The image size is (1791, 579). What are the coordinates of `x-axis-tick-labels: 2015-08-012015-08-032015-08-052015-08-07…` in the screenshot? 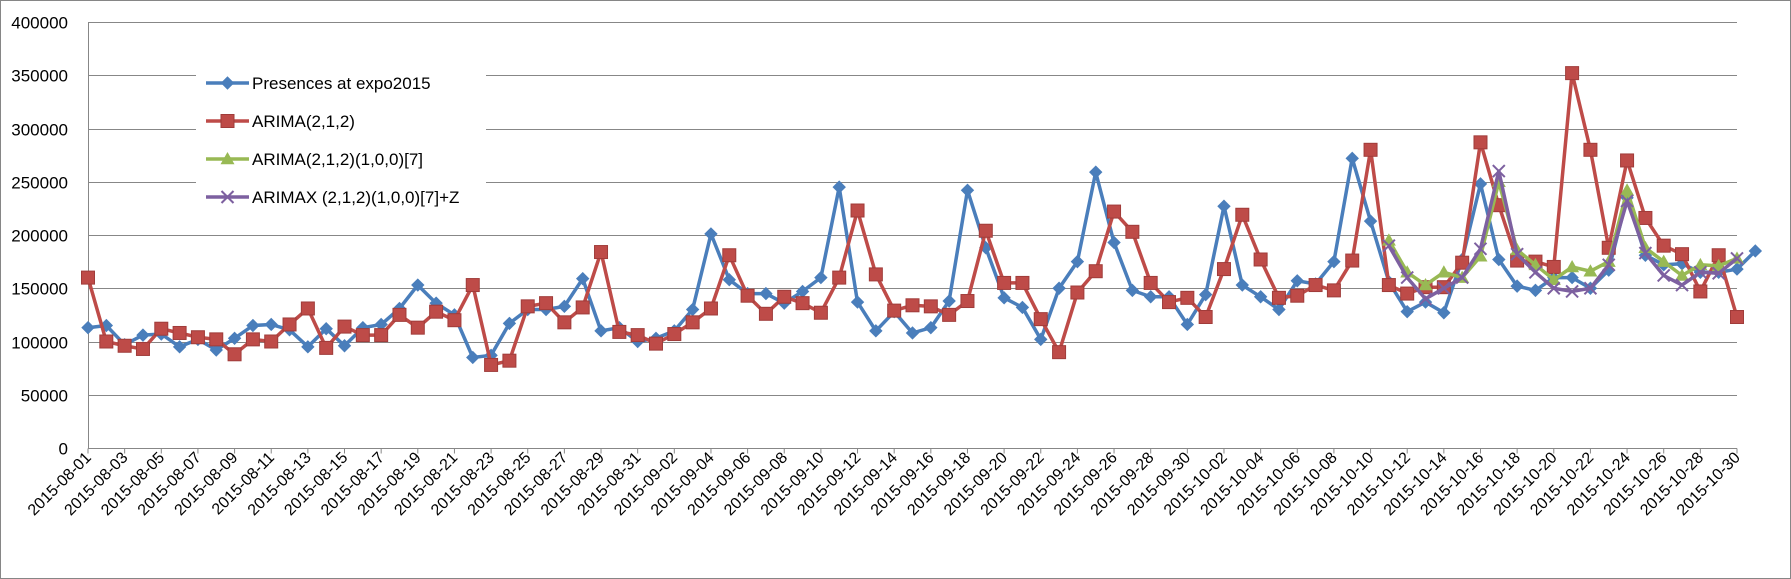 It's located at (884, 483).